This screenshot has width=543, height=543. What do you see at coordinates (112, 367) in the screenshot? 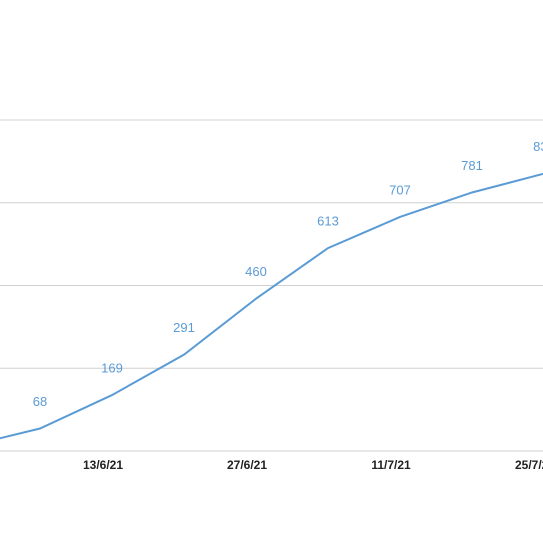
I see `data-label: 169` at bounding box center [112, 367].